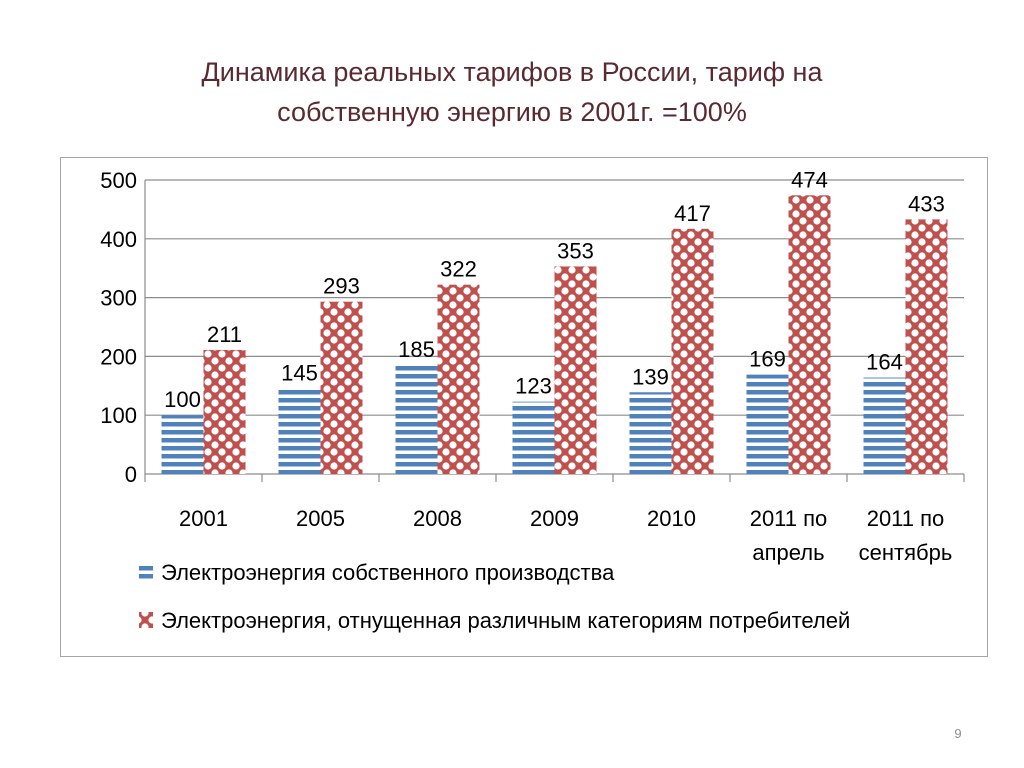 This screenshot has height=768, width=1024. I want to click on data-label: 100, so click(182, 399).